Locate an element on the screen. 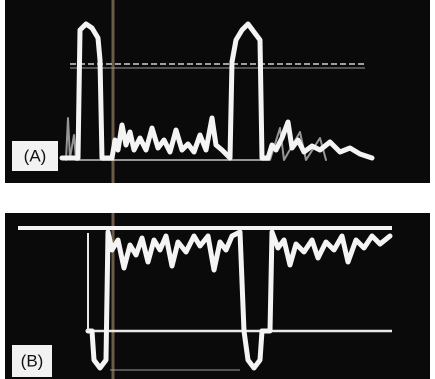 This screenshot has height=379, width=435. panel-label: (B) is located at coordinates (32, 360).